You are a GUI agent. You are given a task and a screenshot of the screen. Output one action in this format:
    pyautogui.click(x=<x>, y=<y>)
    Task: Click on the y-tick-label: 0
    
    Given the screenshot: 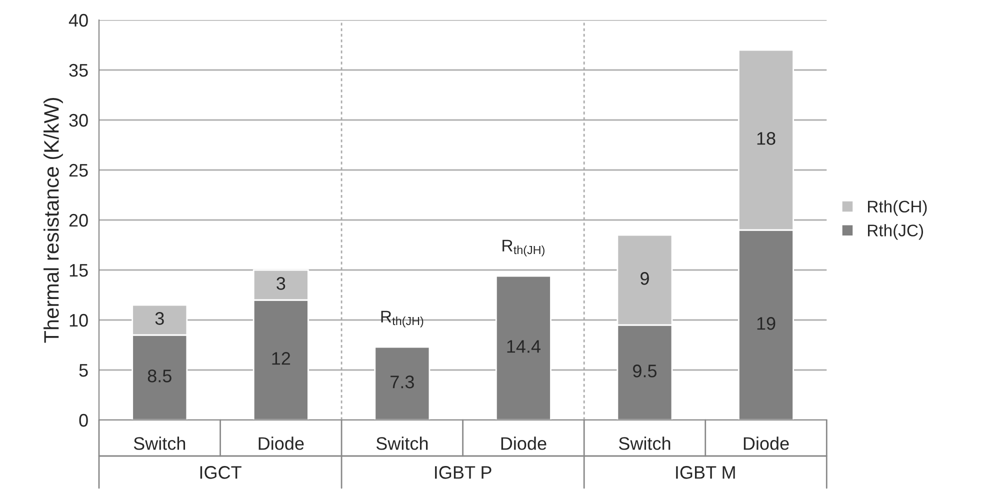 What is the action you would take?
    pyautogui.click(x=83, y=420)
    